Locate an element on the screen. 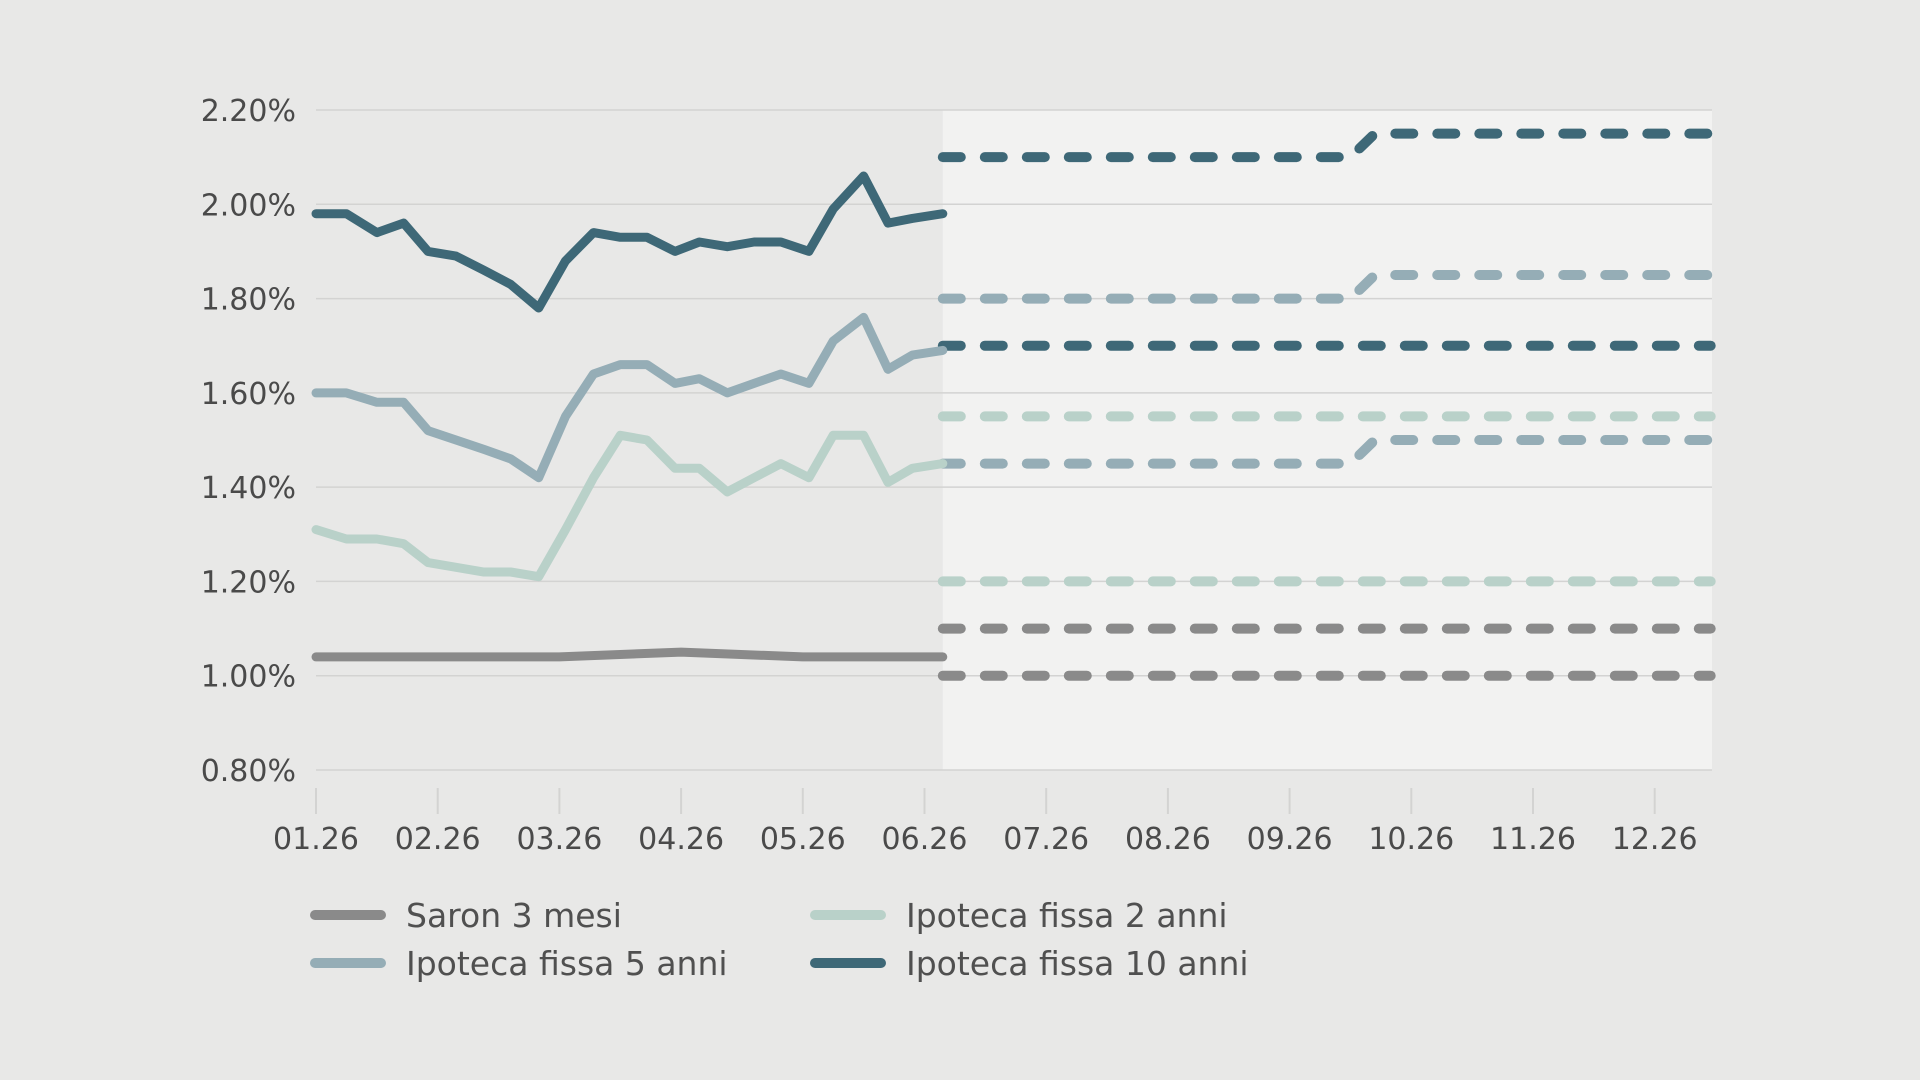 The width and height of the screenshot is (1920, 1080). legend-item-ipoteca-10: Ipoteca fissa 10 anni is located at coordinates (1029, 963).